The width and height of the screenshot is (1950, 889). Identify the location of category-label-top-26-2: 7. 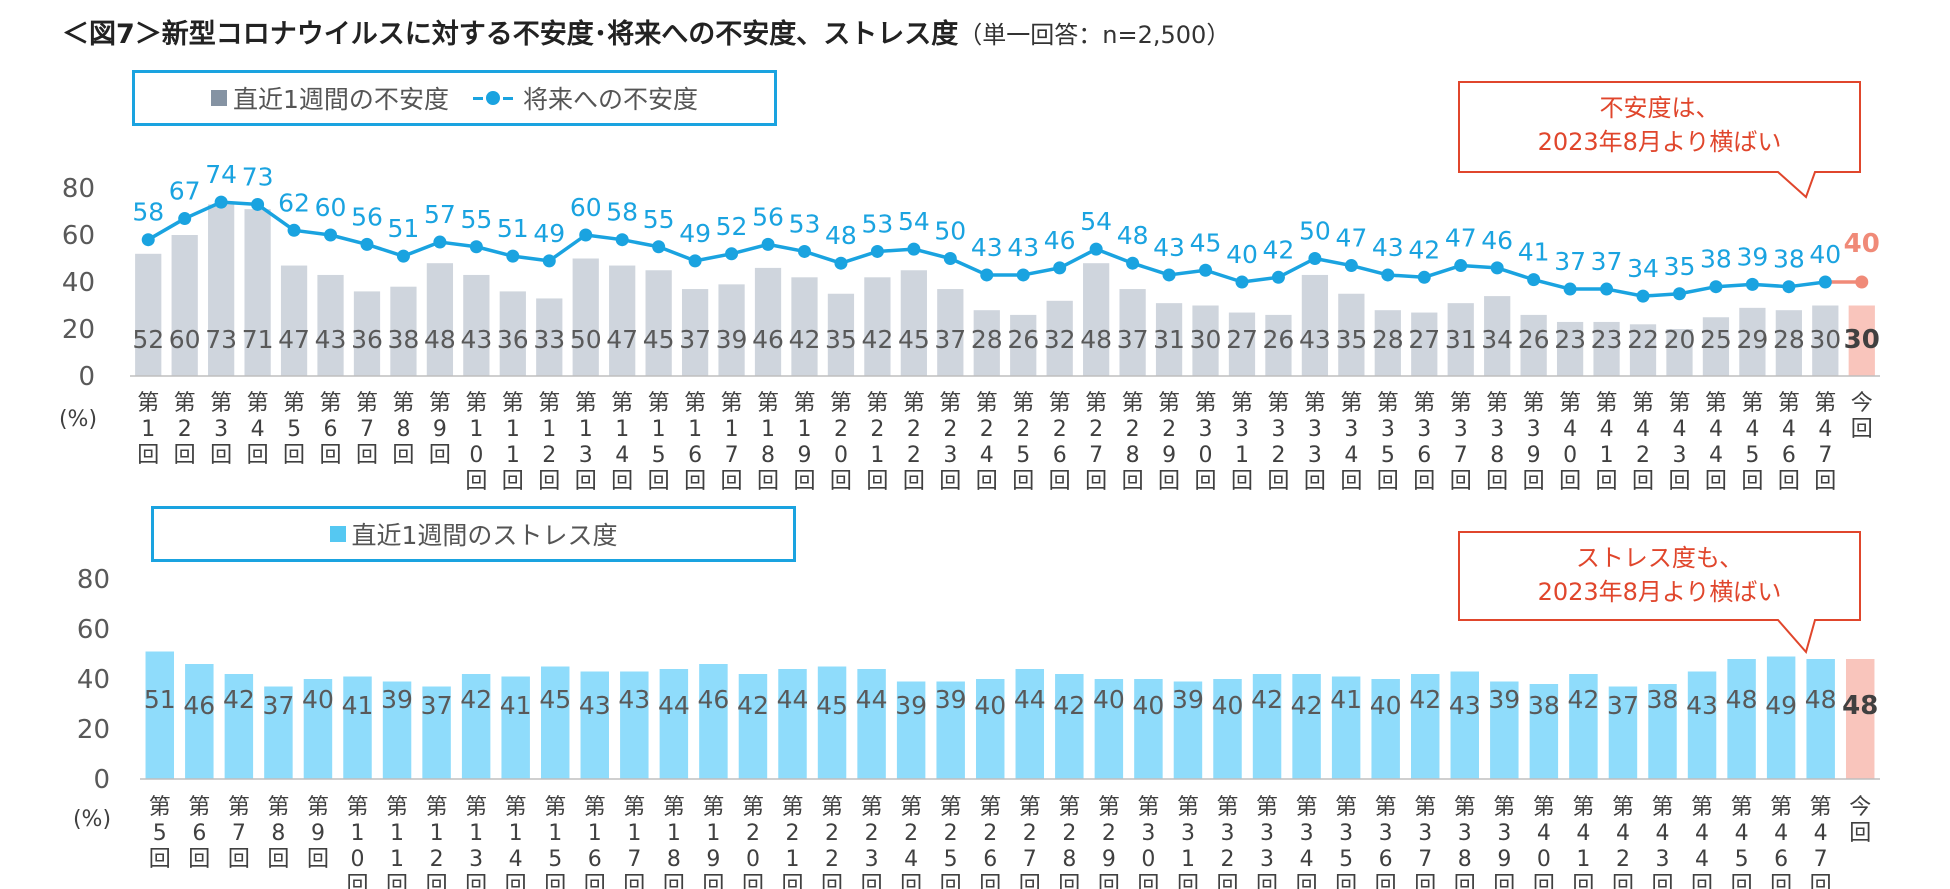
(1096, 455).